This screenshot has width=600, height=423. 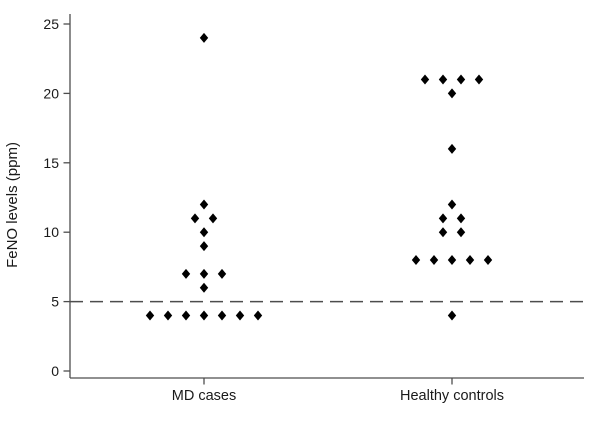 What do you see at coordinates (51, 93) in the screenshot?
I see `y-tick-label: 20` at bounding box center [51, 93].